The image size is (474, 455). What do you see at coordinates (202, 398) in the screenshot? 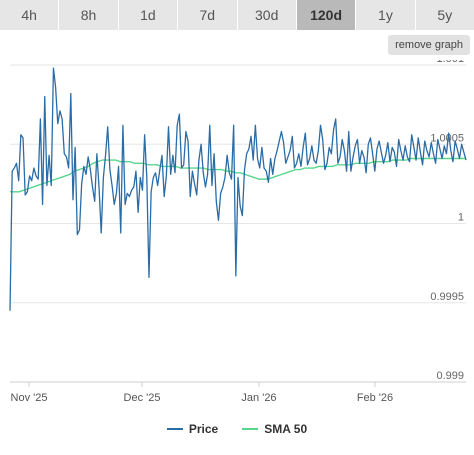
I see `x-axis-labels: Nov '25 Dec '25 Jan '26 Feb '26` at bounding box center [202, 398].